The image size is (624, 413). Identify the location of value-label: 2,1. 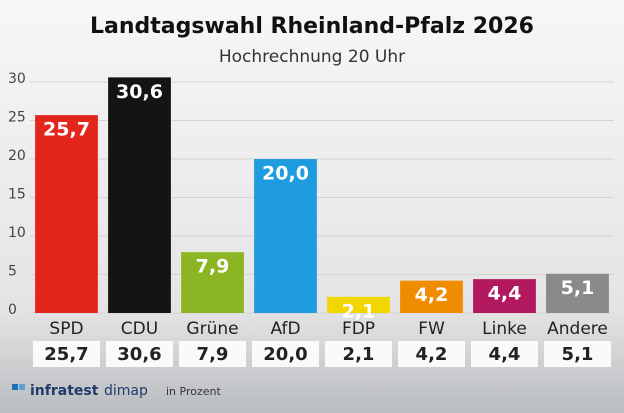
(359, 311).